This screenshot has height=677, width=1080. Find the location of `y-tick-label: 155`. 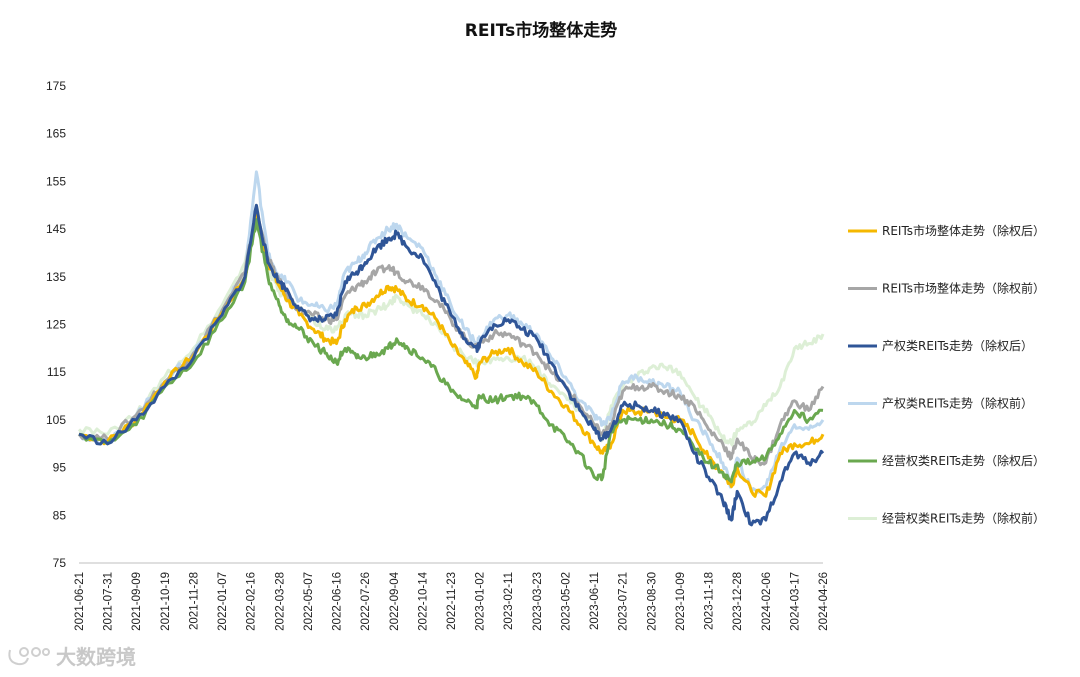

y-tick-label: 155 is located at coordinates (56, 181).